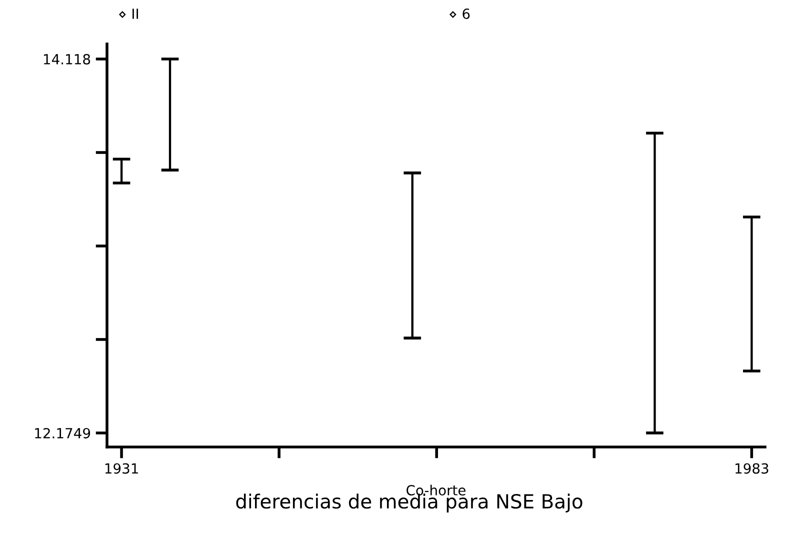 This screenshot has width=787, height=538. Describe the element at coordinates (128, 13) in the screenshot. I see `text: ⋄ II` at that location.